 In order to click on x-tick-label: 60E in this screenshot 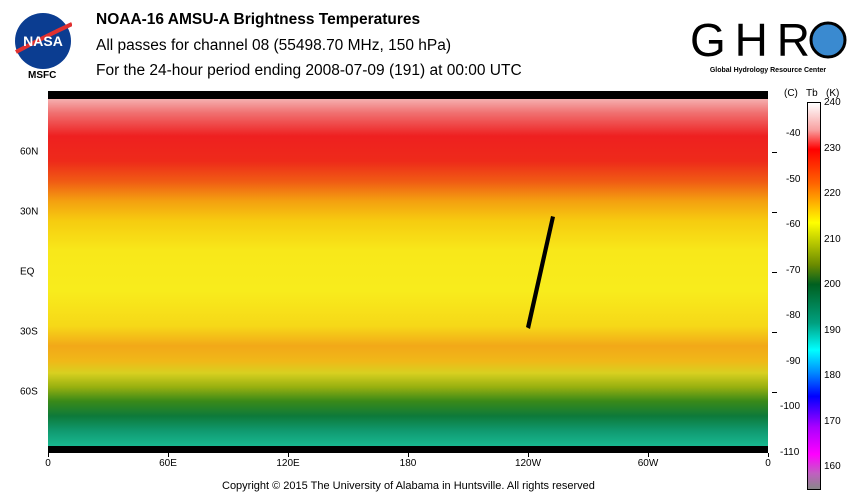, I will do `click(168, 463)`.